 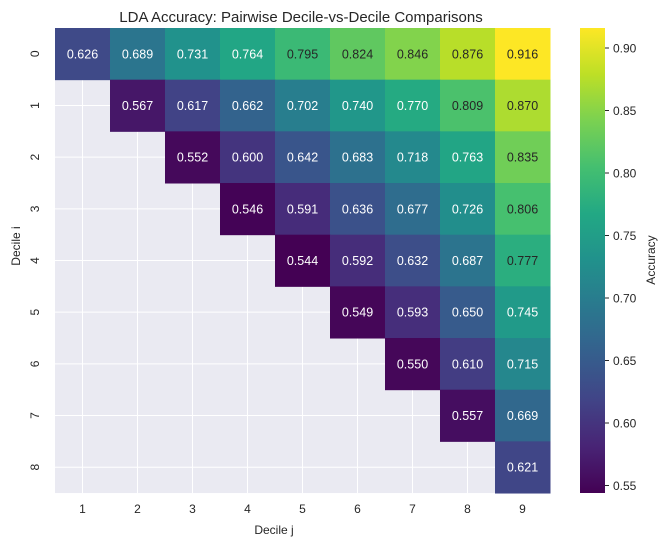 I want to click on cell-value-label: 0.726, so click(x=467, y=209).